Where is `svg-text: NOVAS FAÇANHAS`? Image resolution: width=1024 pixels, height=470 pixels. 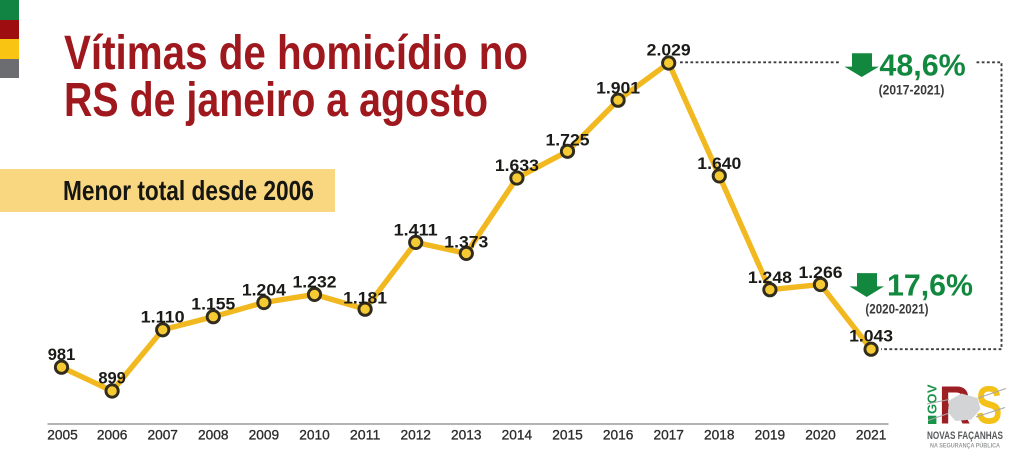 svg-text: NOVAS FAÇANHAS is located at coordinates (965, 436).